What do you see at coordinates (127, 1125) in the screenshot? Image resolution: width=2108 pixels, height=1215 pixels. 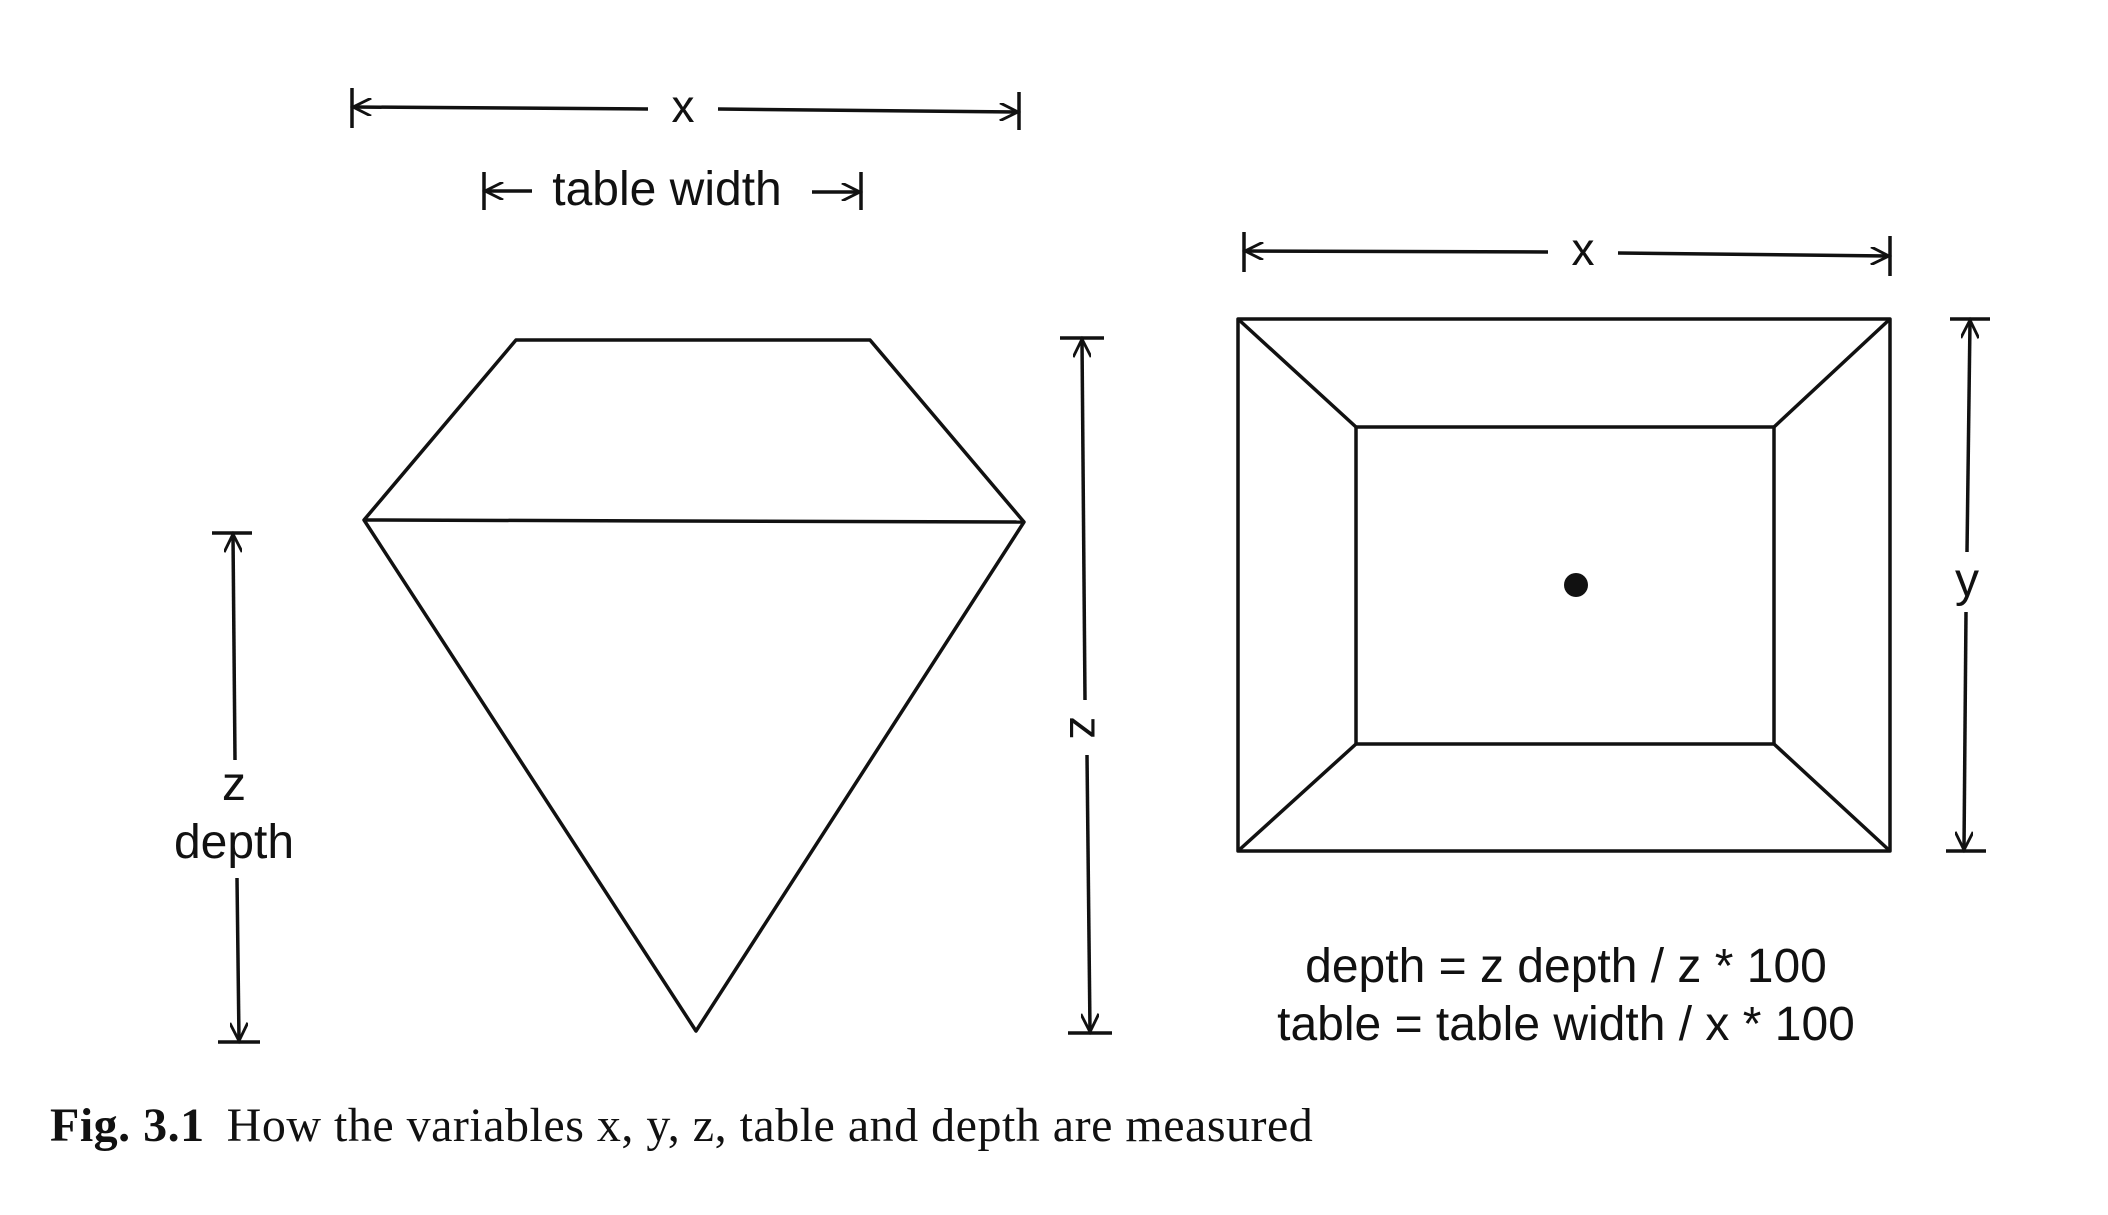 I see `figure-number: Fig. 3.1` at bounding box center [127, 1125].